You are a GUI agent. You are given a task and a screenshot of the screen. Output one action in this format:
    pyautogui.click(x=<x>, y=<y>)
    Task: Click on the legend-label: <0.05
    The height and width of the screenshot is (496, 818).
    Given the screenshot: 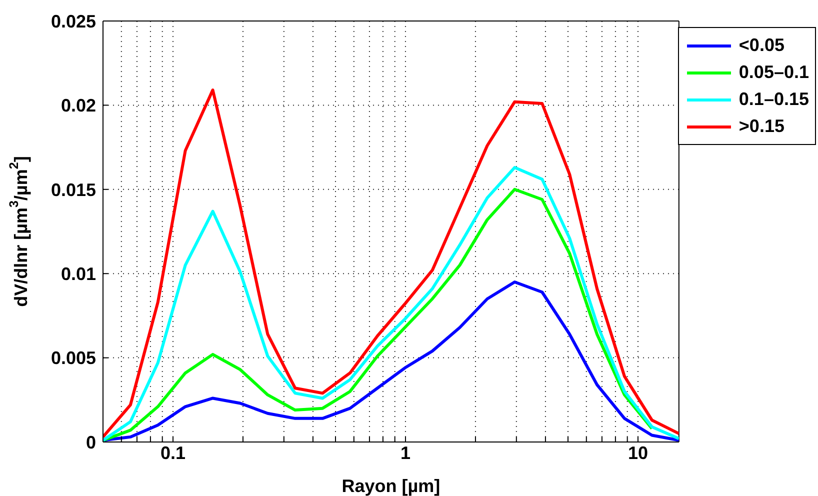 What is the action you would take?
    pyautogui.click(x=761, y=45)
    